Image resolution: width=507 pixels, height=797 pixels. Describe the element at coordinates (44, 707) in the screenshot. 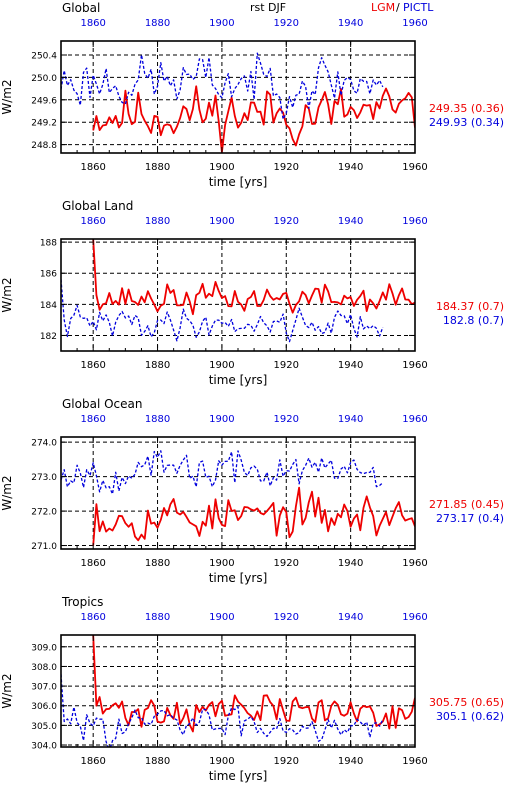

I see `y-tick-label: 306.0` at that location.